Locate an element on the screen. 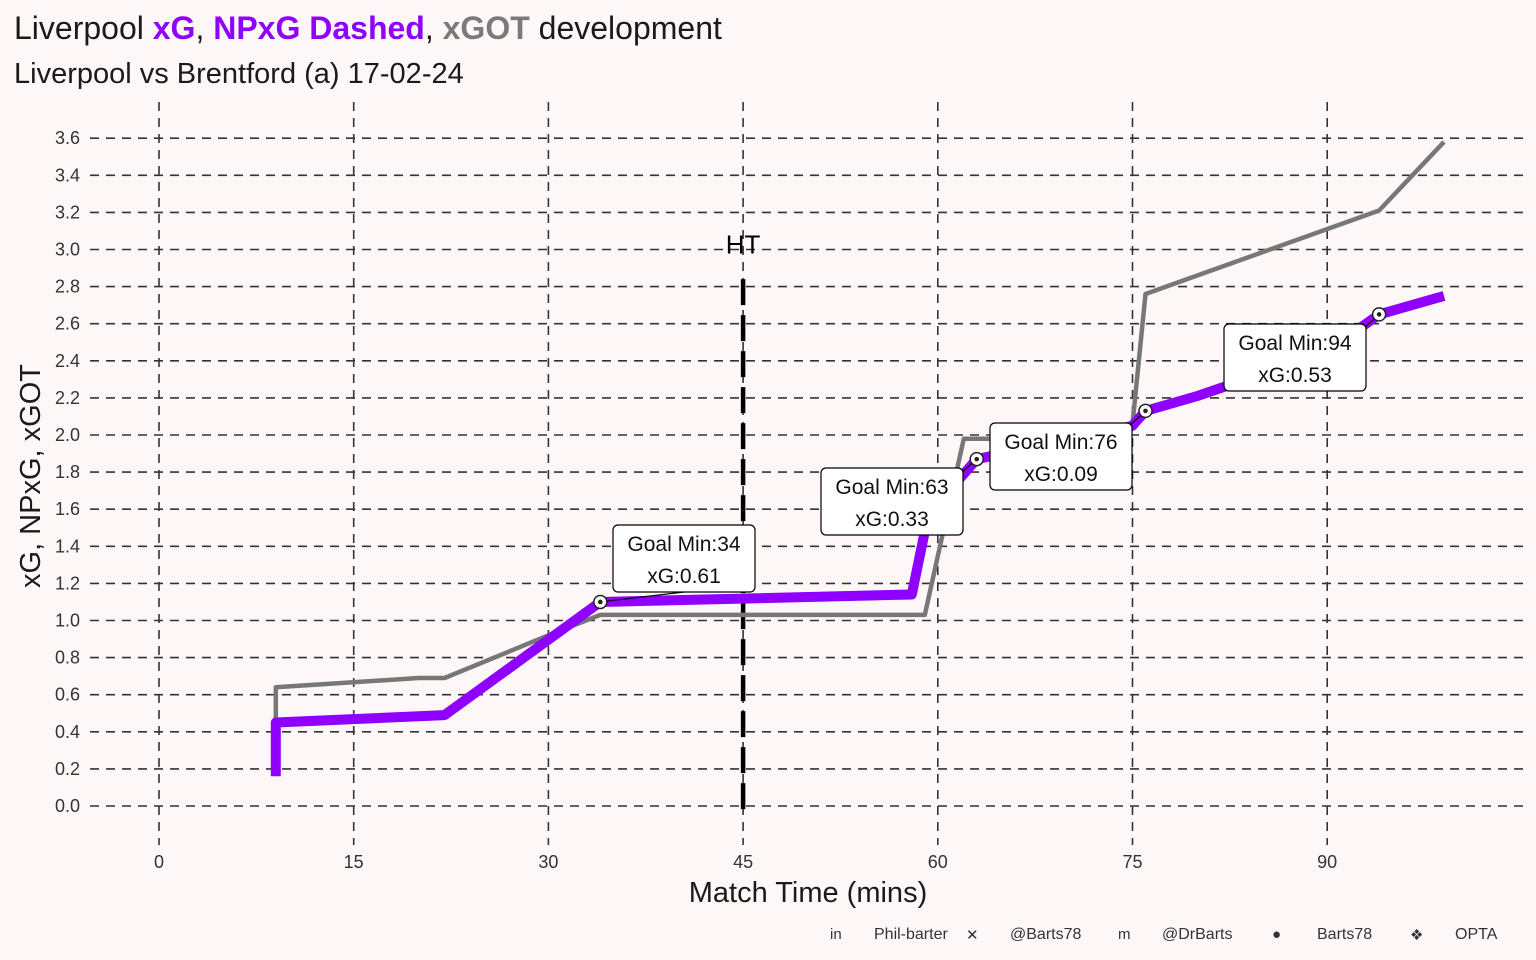 The image size is (1536, 960). y-tick-label: 0.8 is located at coordinates (67, 658).